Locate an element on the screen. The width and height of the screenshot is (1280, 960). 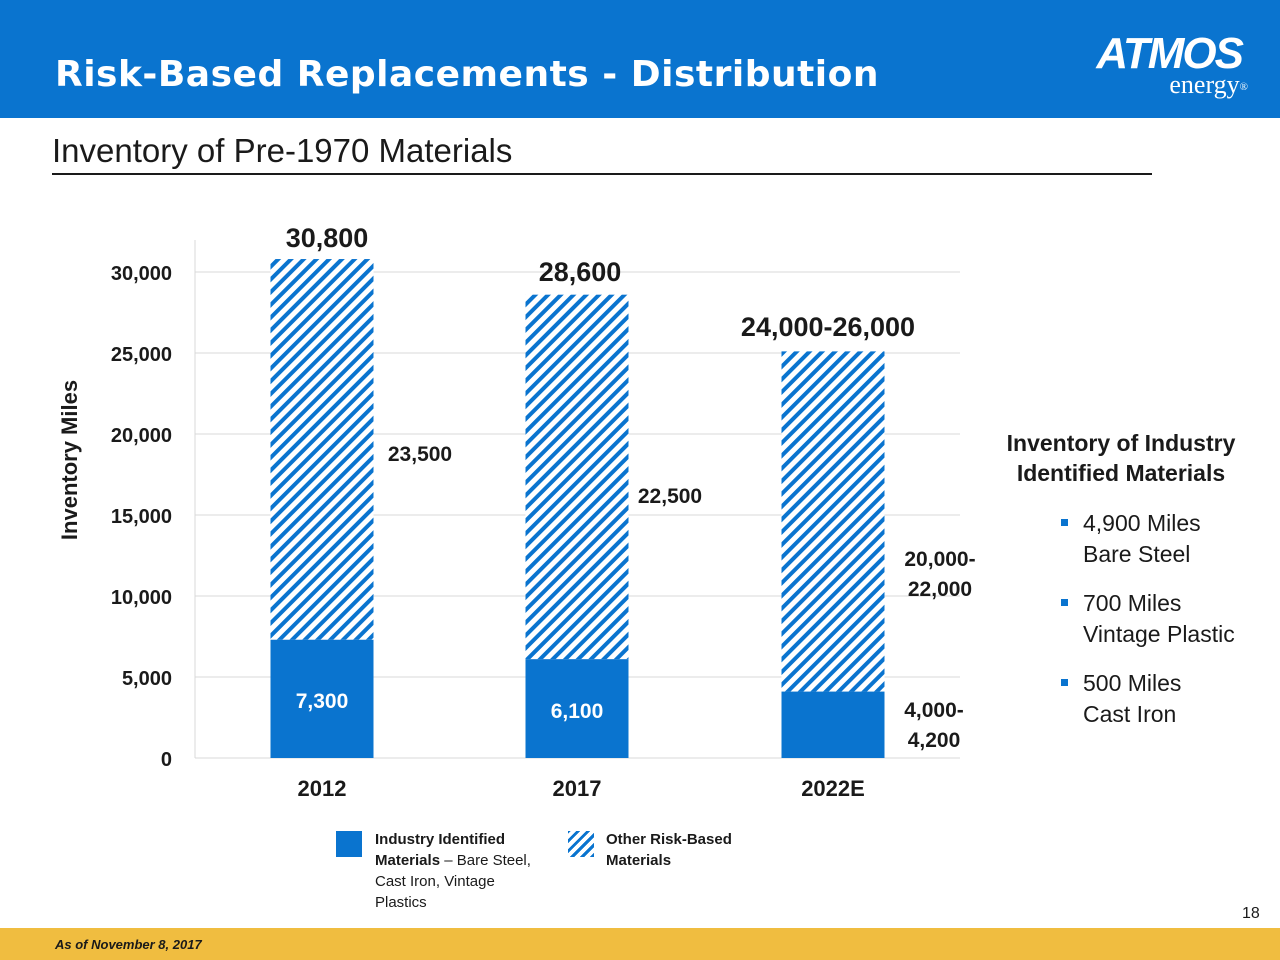
legend-label-other: Other Risk-Based Materials is located at coordinates (691, 850).